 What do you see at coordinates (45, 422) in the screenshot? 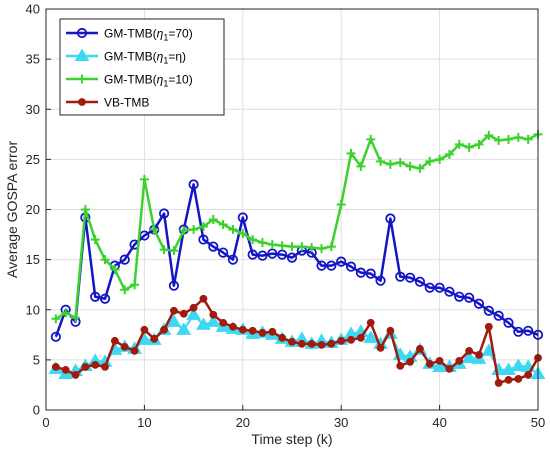
I see `x-tick-label: 0` at bounding box center [45, 422].